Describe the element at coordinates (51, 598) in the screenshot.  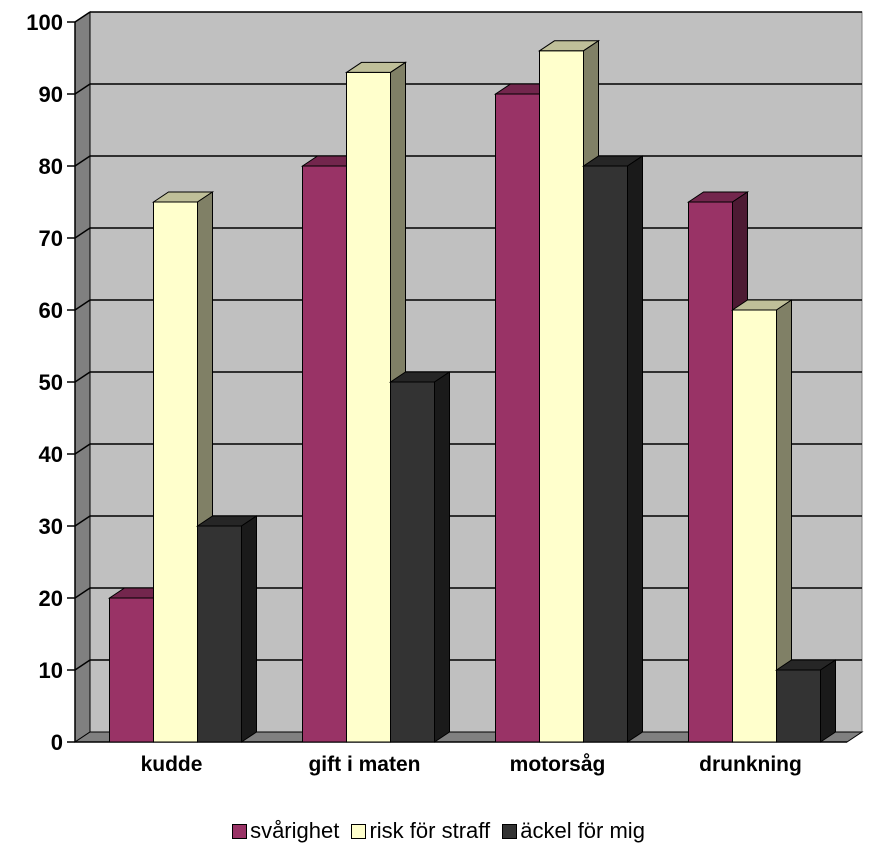
I see `y-tick-label: 20` at that location.